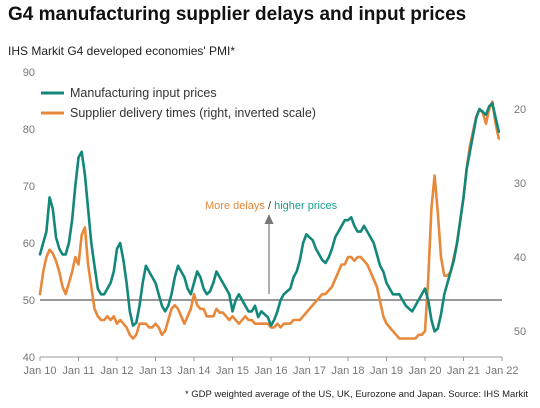  What do you see at coordinates (29, 358) in the screenshot?
I see `left-axis-tick-label: 40` at bounding box center [29, 358].